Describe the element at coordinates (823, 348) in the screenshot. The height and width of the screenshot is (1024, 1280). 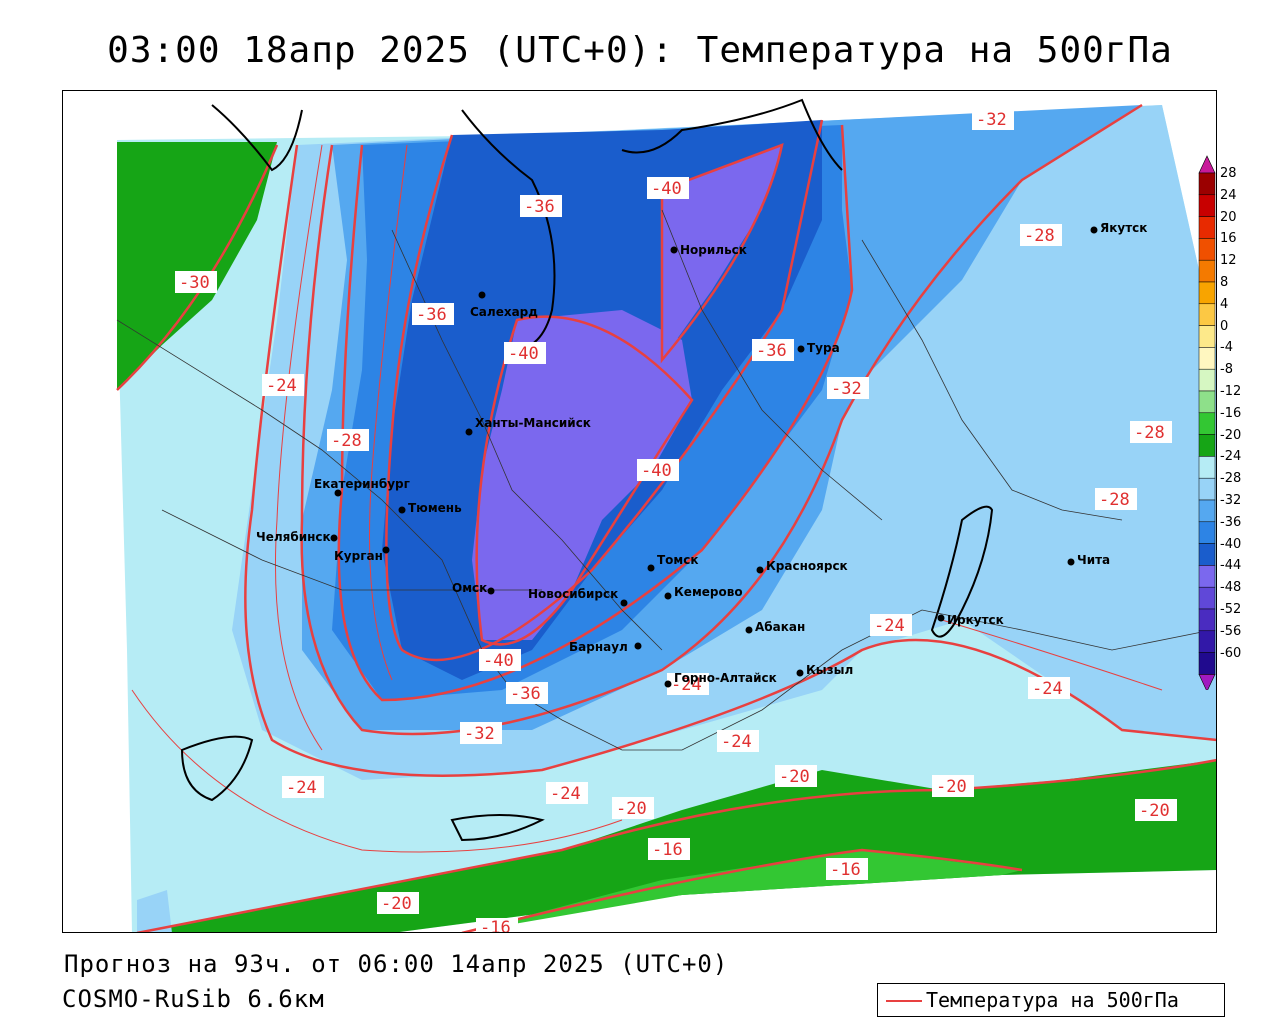
I see `svg-text: Тура` at that location.